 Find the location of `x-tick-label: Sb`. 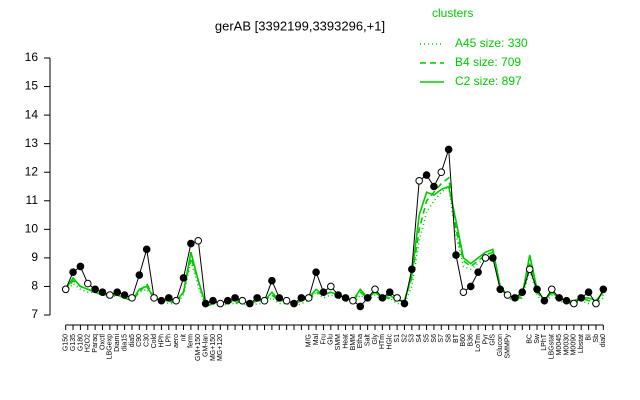

x-tick-label: Sb is located at coordinates (596, 338).